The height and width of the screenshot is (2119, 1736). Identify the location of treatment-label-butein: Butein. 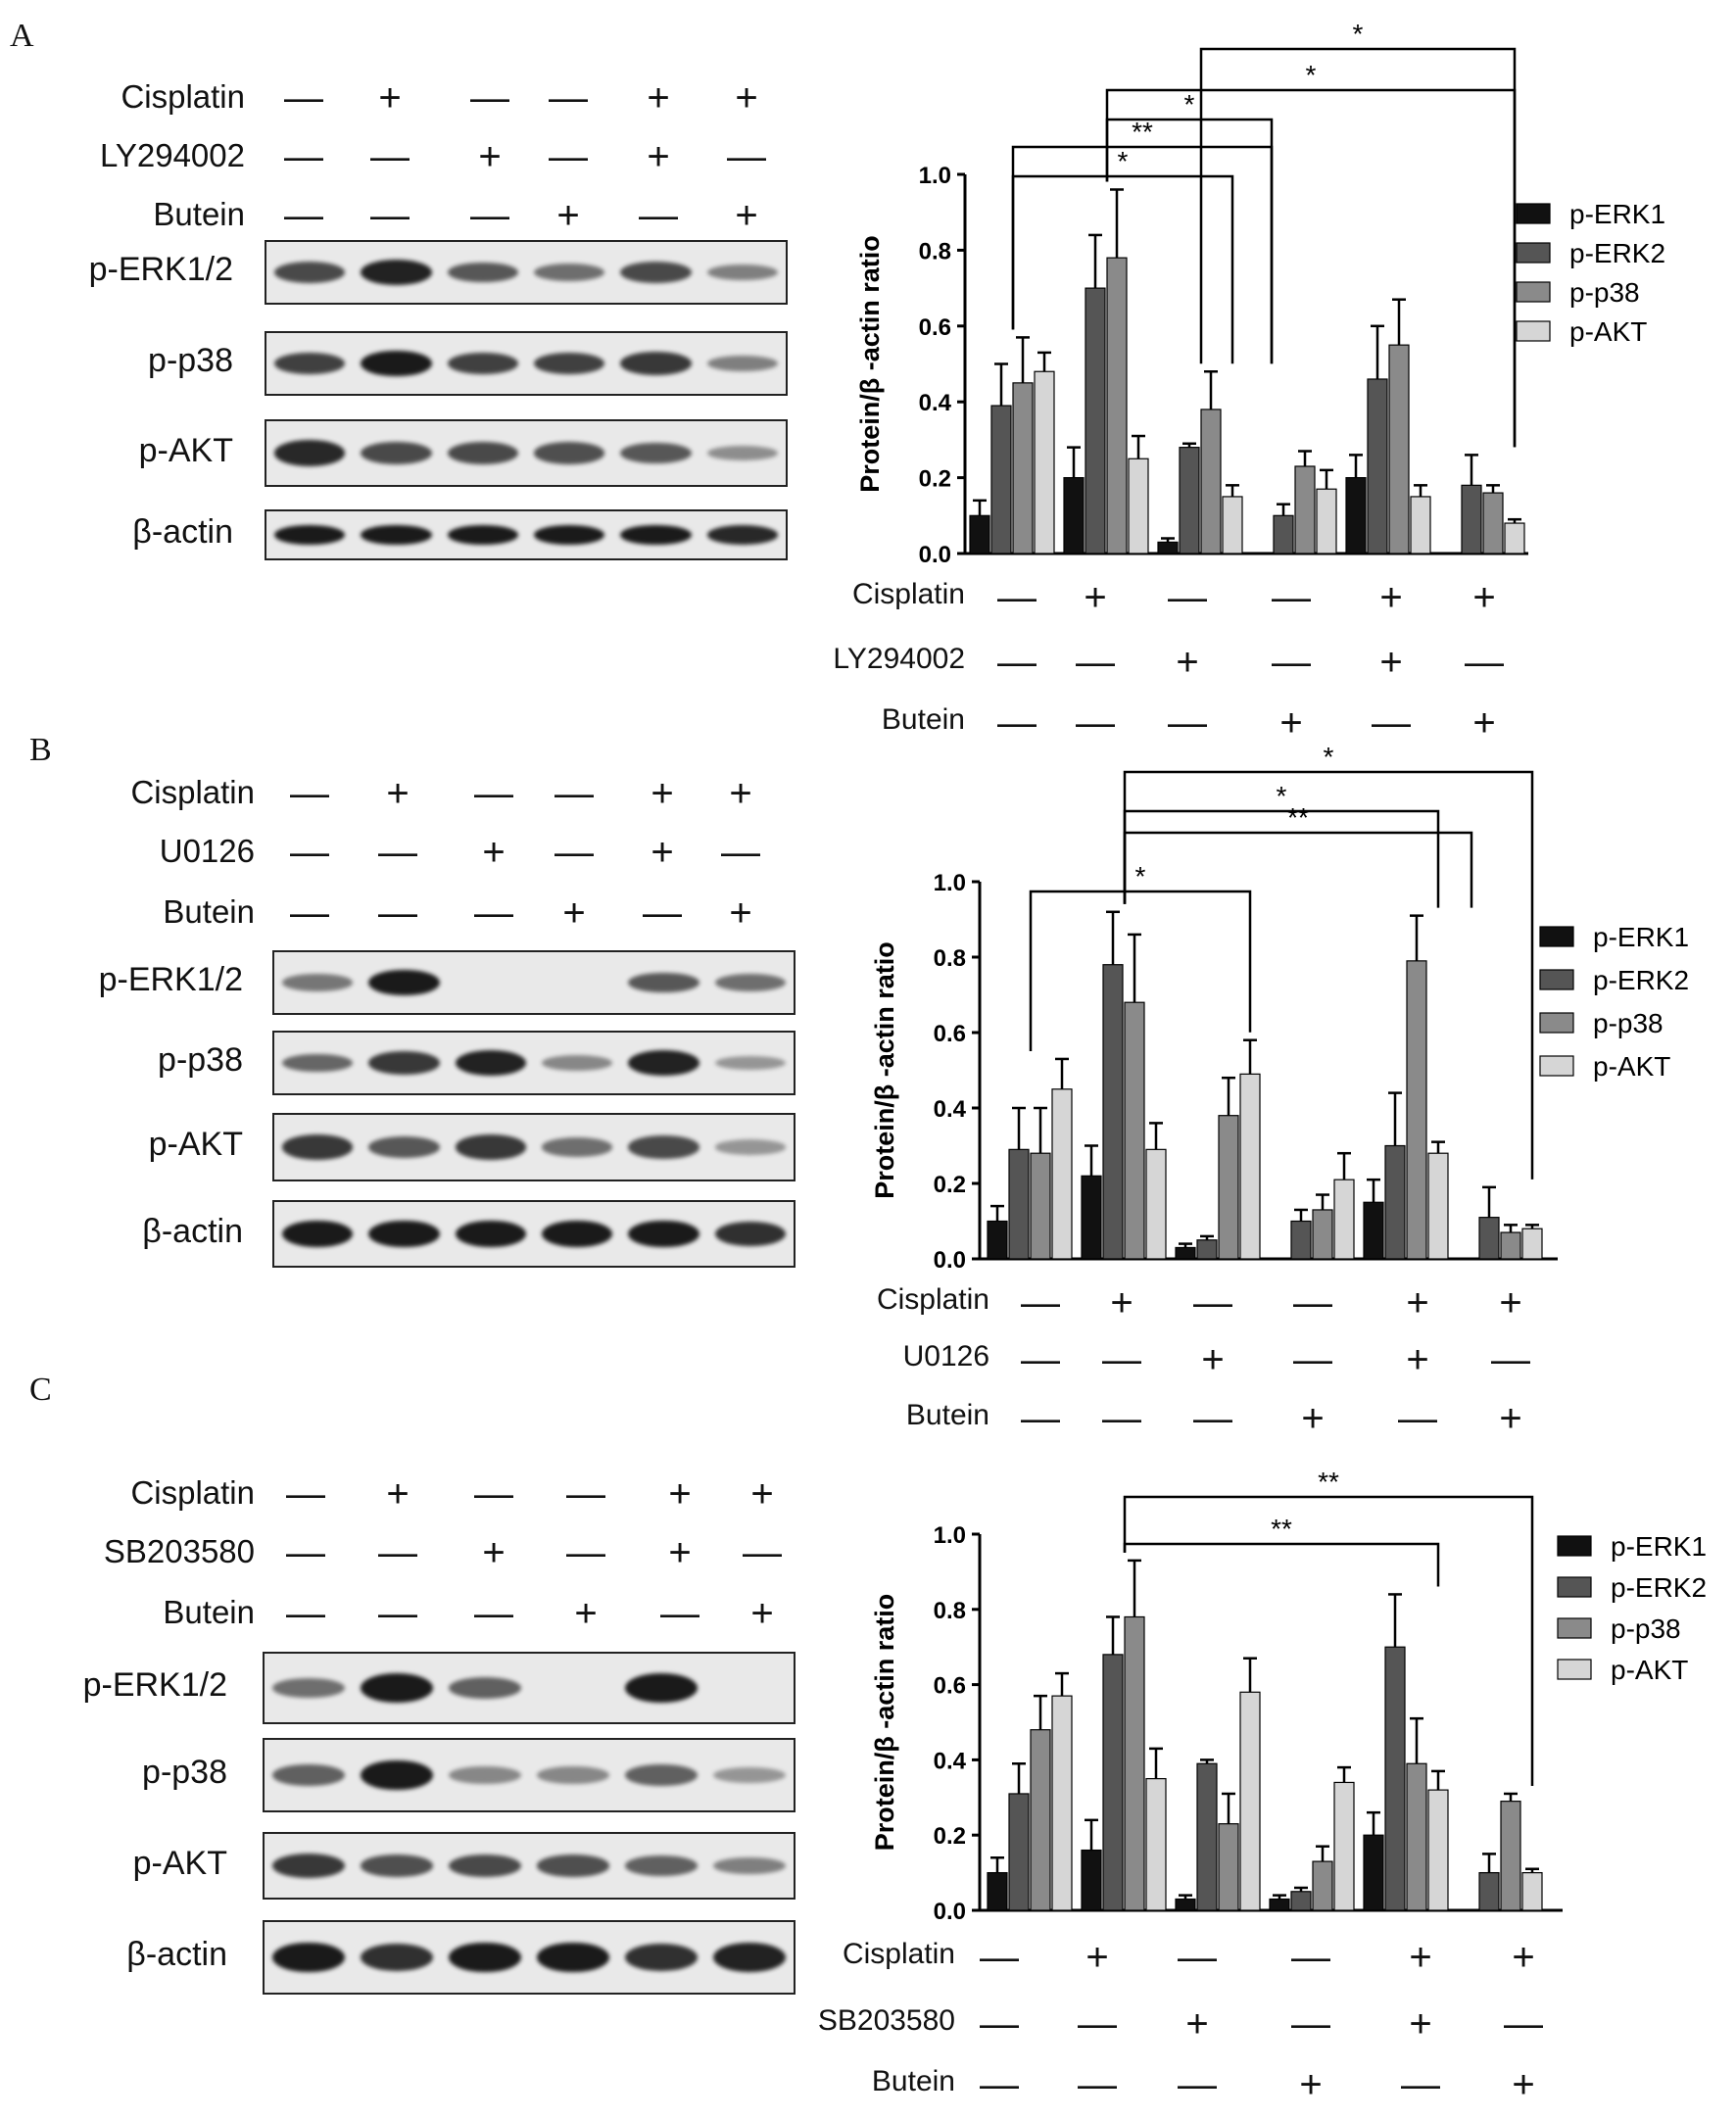
(199, 214).